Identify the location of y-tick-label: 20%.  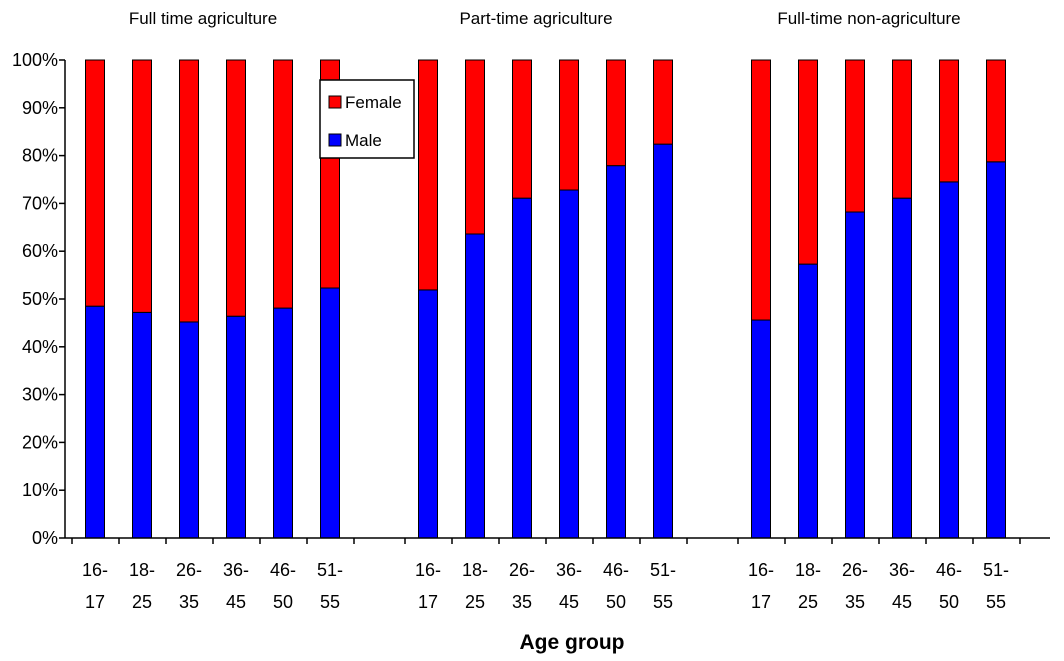
(40, 442).